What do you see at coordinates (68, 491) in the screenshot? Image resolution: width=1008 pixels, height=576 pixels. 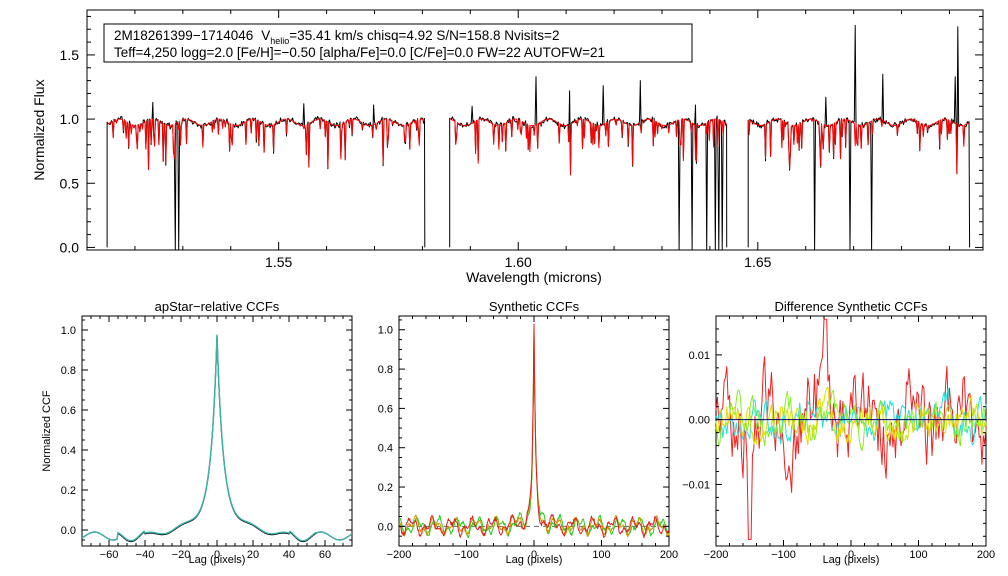 I see `apstar-ccf-ytick-label: 0.2` at bounding box center [68, 491].